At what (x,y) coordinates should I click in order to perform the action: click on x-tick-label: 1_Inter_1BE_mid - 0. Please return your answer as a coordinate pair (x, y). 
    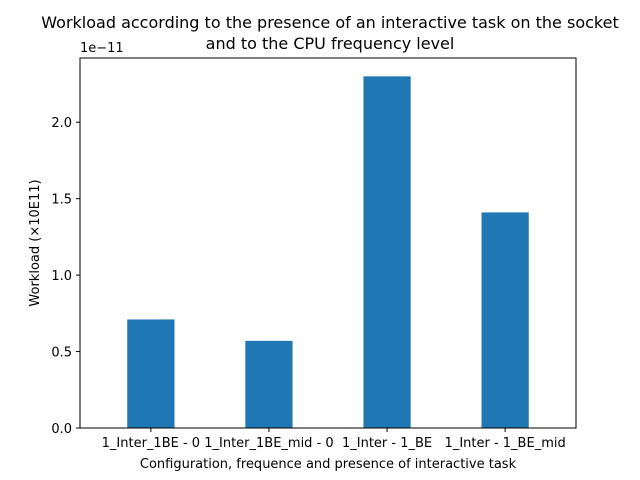
    Looking at the image, I should click on (268, 443).